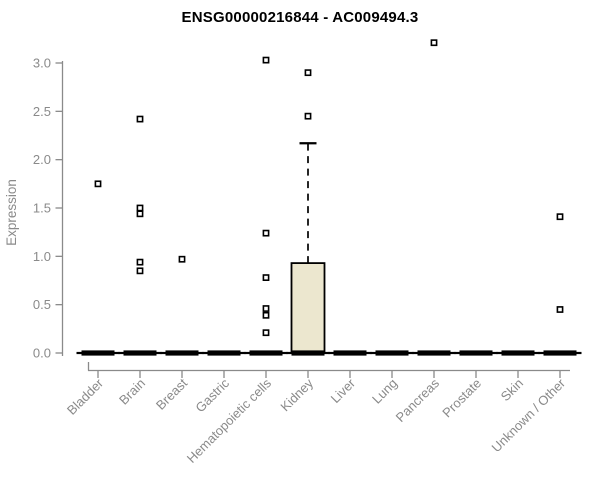 The width and height of the screenshot is (600, 500). What do you see at coordinates (418, 400) in the screenshot?
I see `x-category-label: Pancreas` at bounding box center [418, 400].